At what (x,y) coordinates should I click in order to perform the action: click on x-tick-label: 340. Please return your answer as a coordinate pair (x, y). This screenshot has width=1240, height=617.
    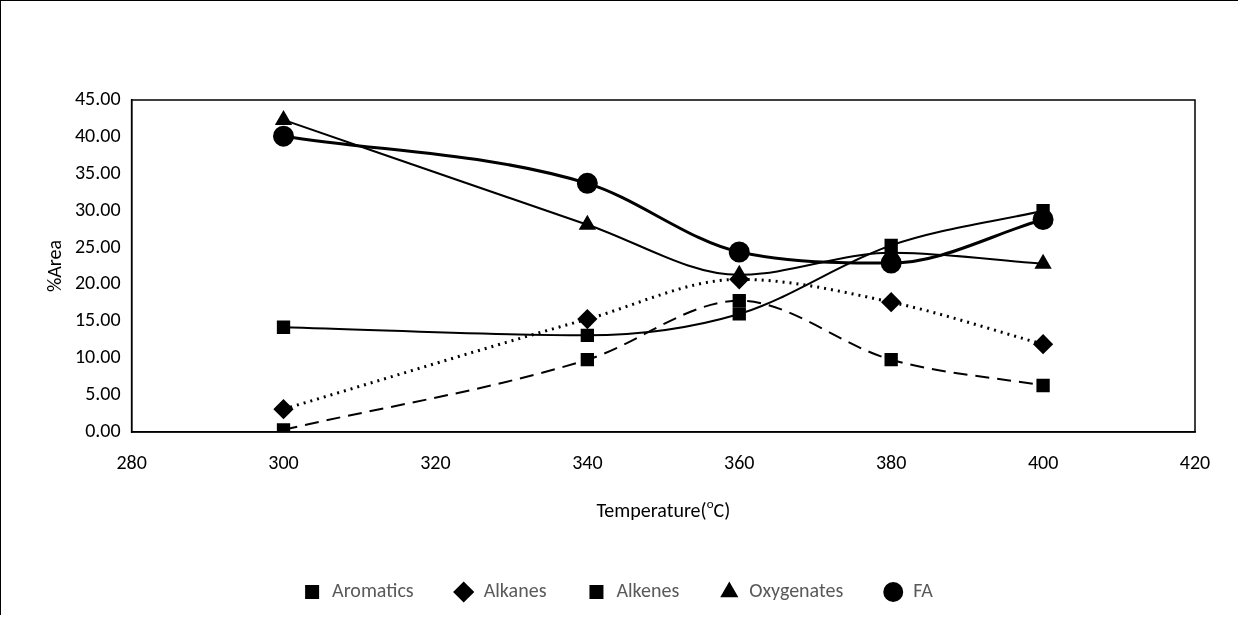
    Looking at the image, I should click on (587, 462).